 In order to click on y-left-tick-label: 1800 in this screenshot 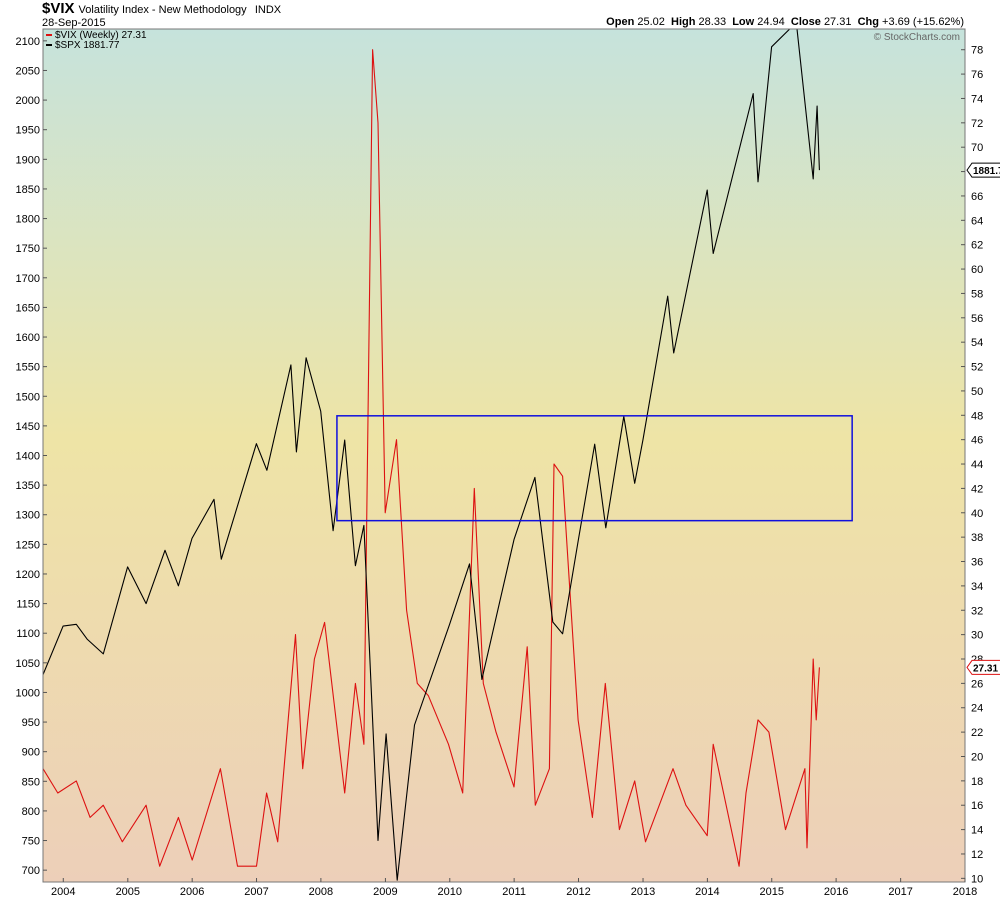, I will do `click(28, 220)`.